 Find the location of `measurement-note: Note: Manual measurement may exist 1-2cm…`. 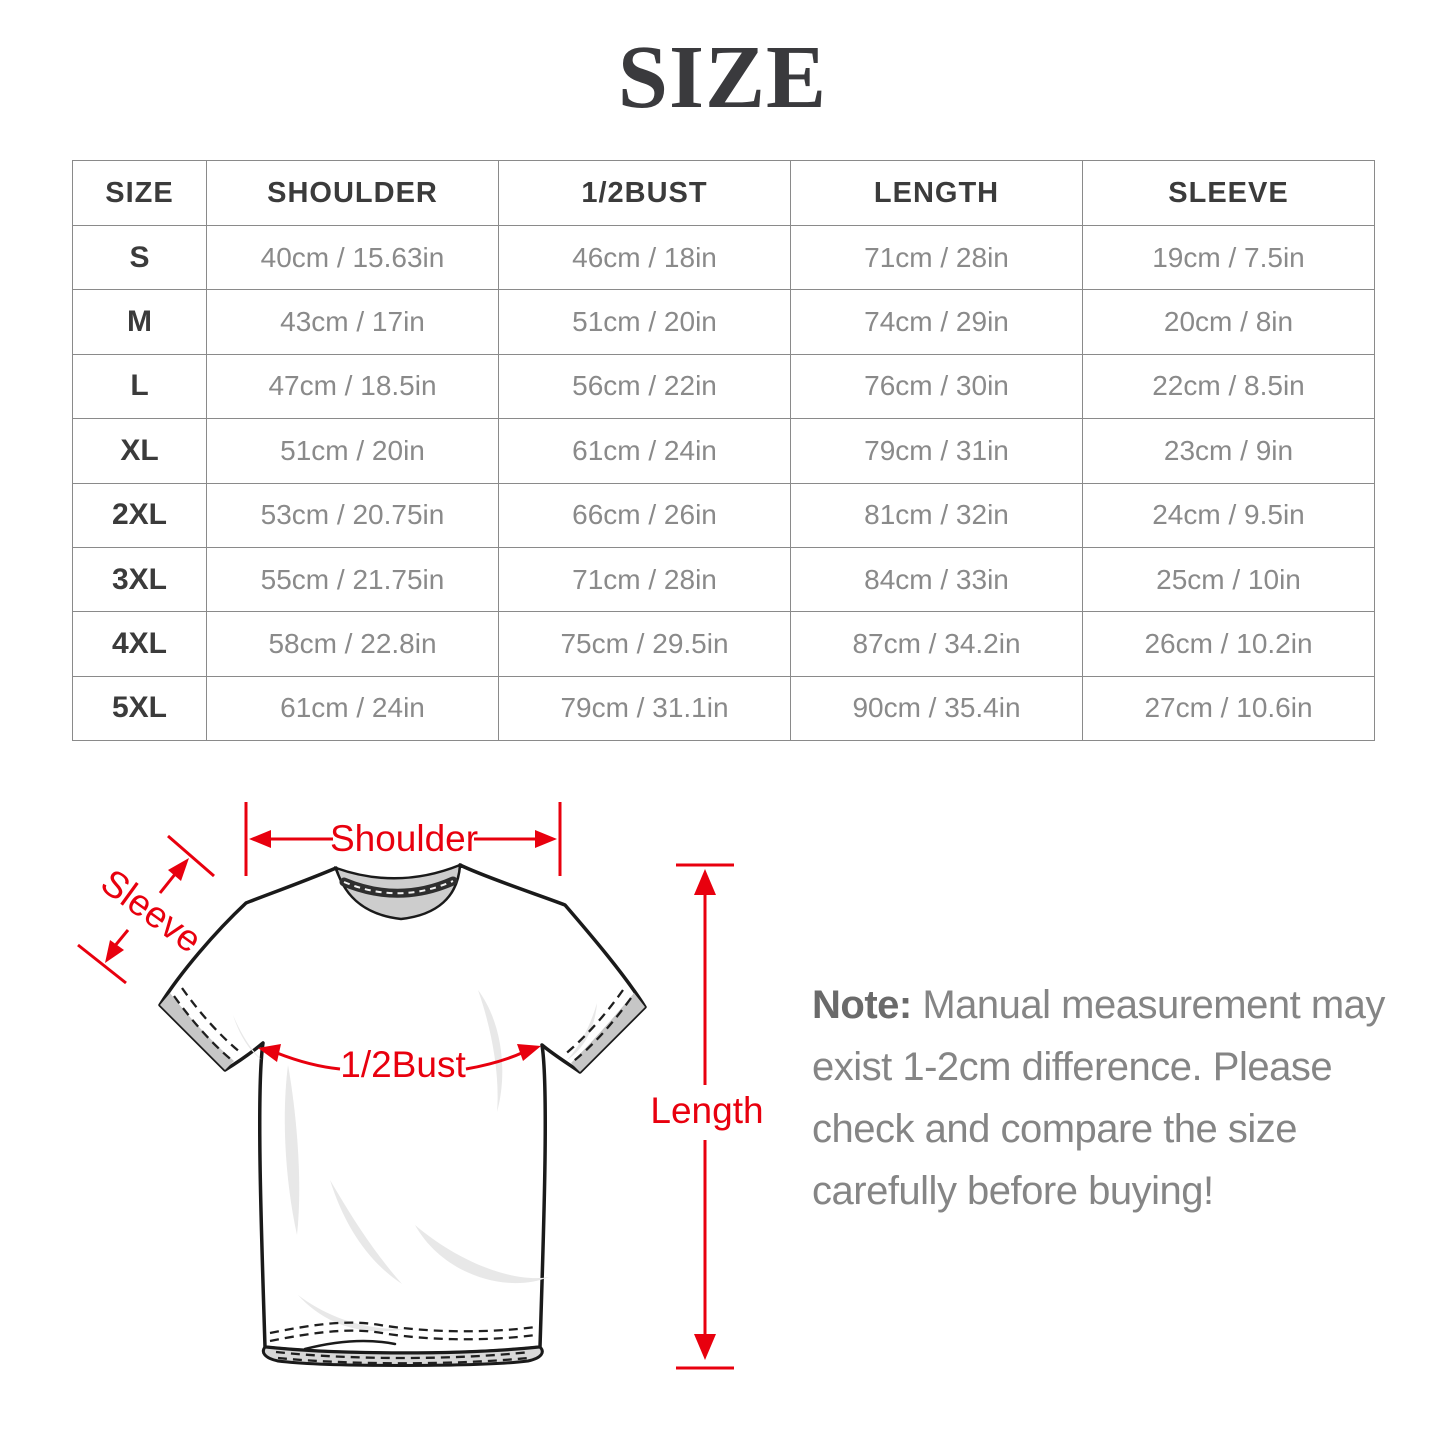

measurement-note: Note: Manual measurement may exist 1-2cm… is located at coordinates (1112, 1098).